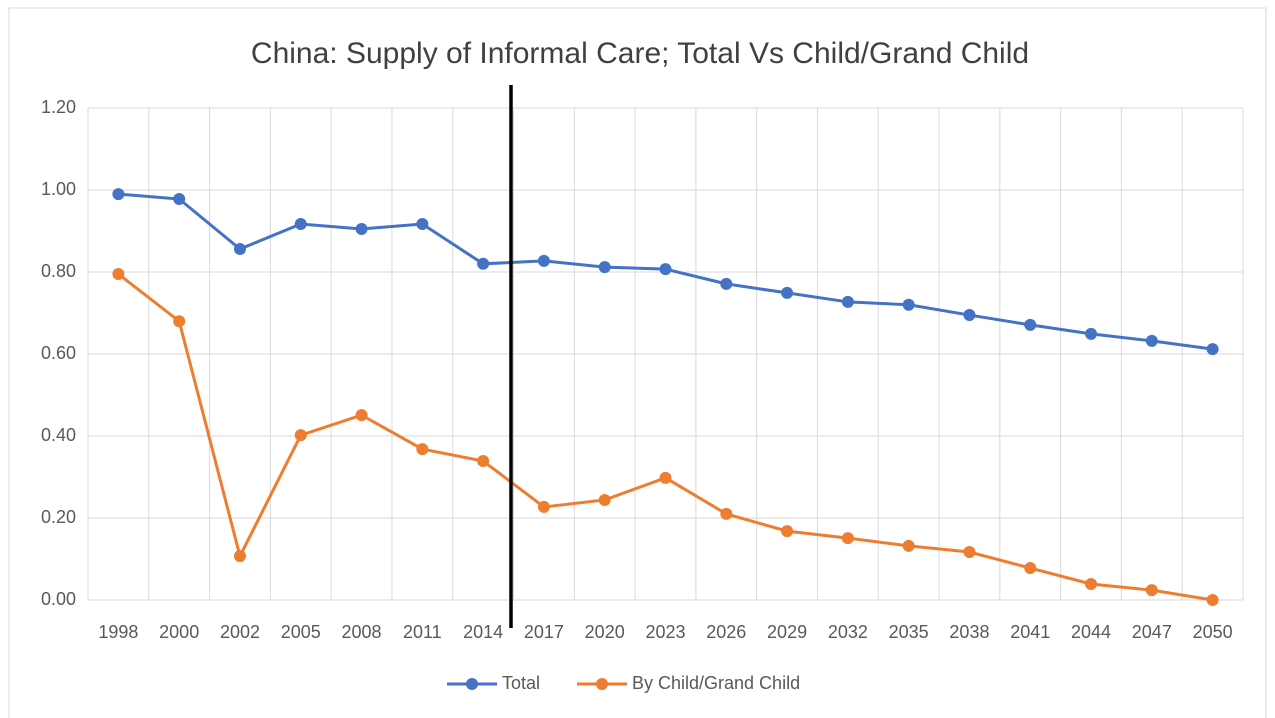 Image resolution: width=1275 pixels, height=718 pixels. What do you see at coordinates (1030, 632) in the screenshot?
I see `x-tick-label: 2041` at bounding box center [1030, 632].